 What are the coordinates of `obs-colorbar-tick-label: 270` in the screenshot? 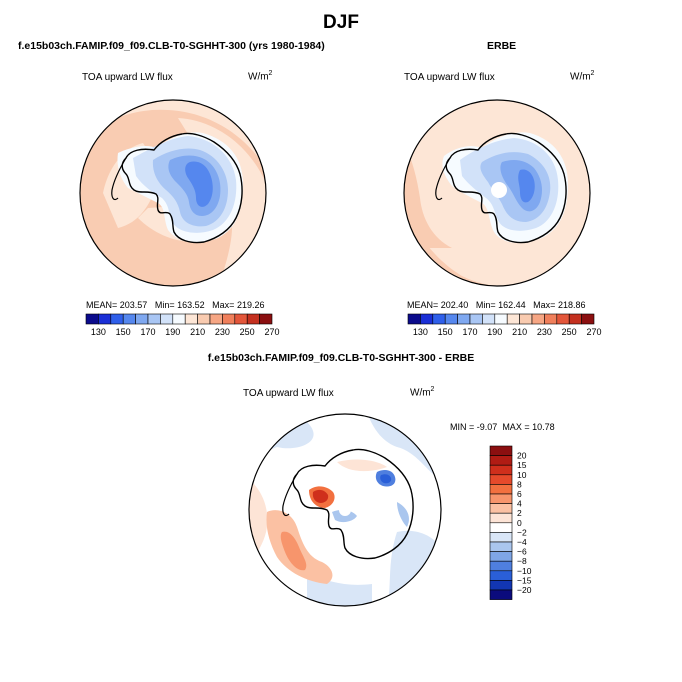 It's located at (593, 332).